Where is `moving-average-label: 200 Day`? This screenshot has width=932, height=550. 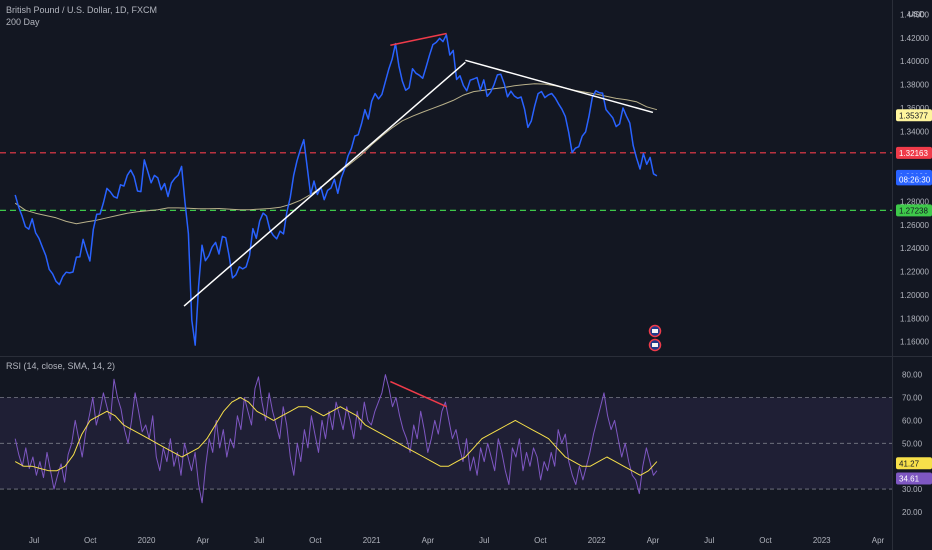
moving-average-label: 200 Day is located at coordinates (23, 22).